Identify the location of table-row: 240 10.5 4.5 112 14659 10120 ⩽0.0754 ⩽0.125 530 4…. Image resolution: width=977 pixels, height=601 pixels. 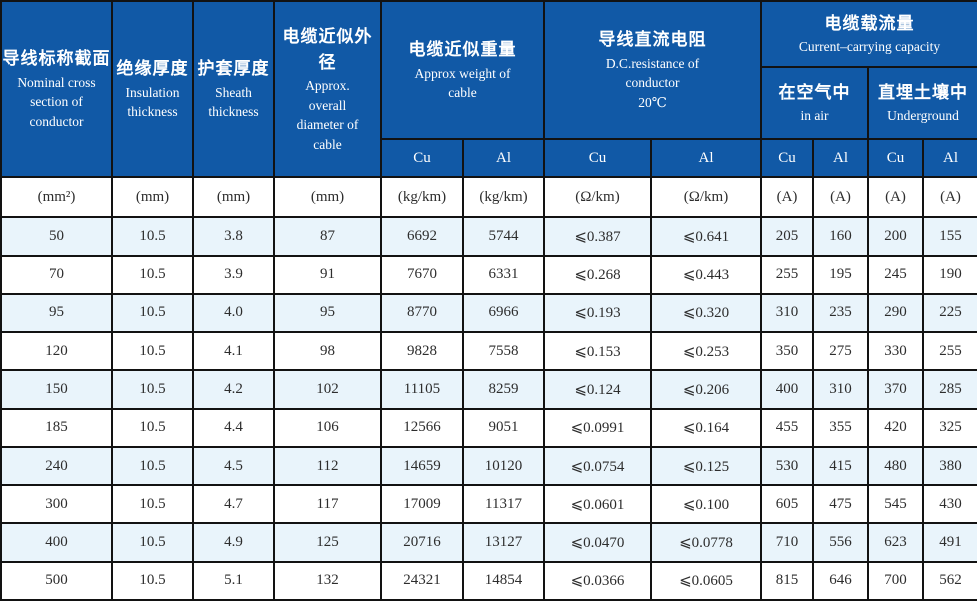
(488, 466).